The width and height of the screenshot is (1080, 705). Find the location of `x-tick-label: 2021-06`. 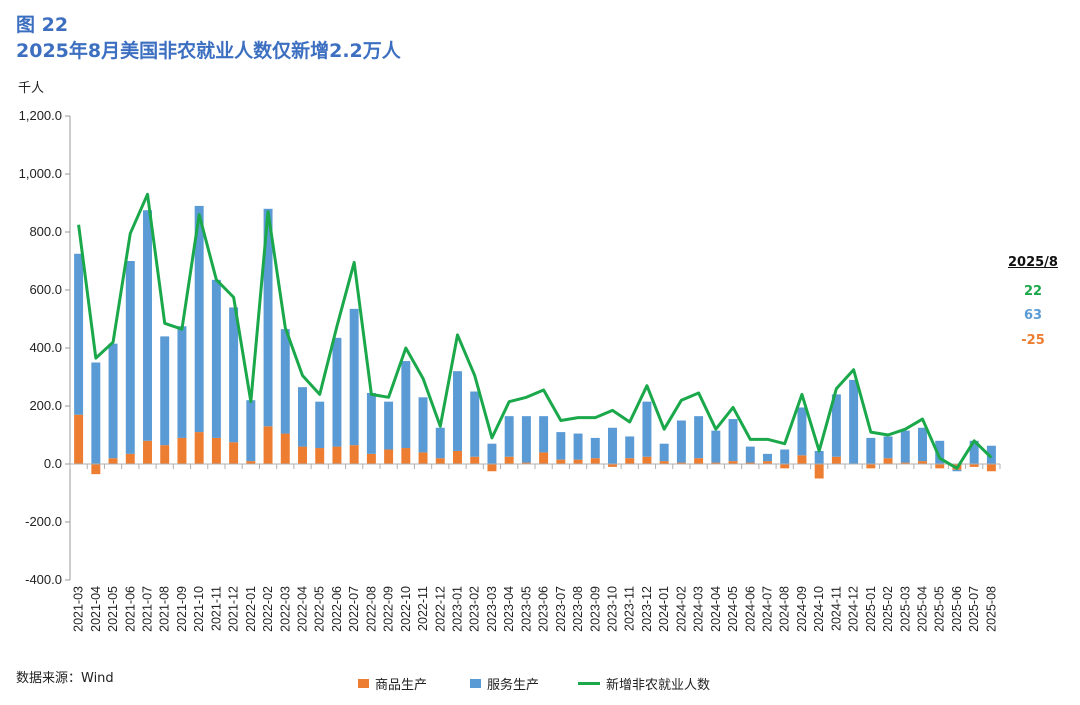

x-tick-label: 2021-06 is located at coordinates (130, 609).